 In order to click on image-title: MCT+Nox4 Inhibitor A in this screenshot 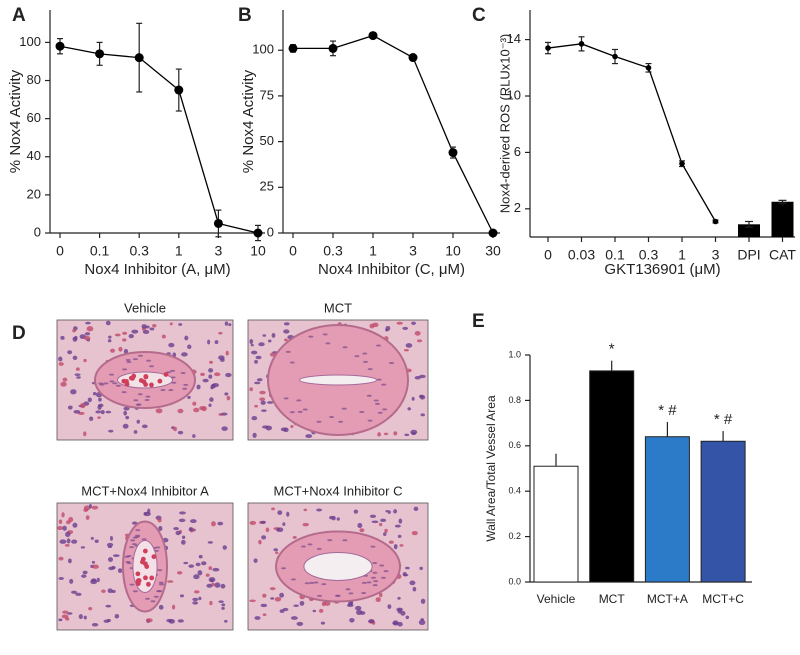, I will do `click(145, 490)`.